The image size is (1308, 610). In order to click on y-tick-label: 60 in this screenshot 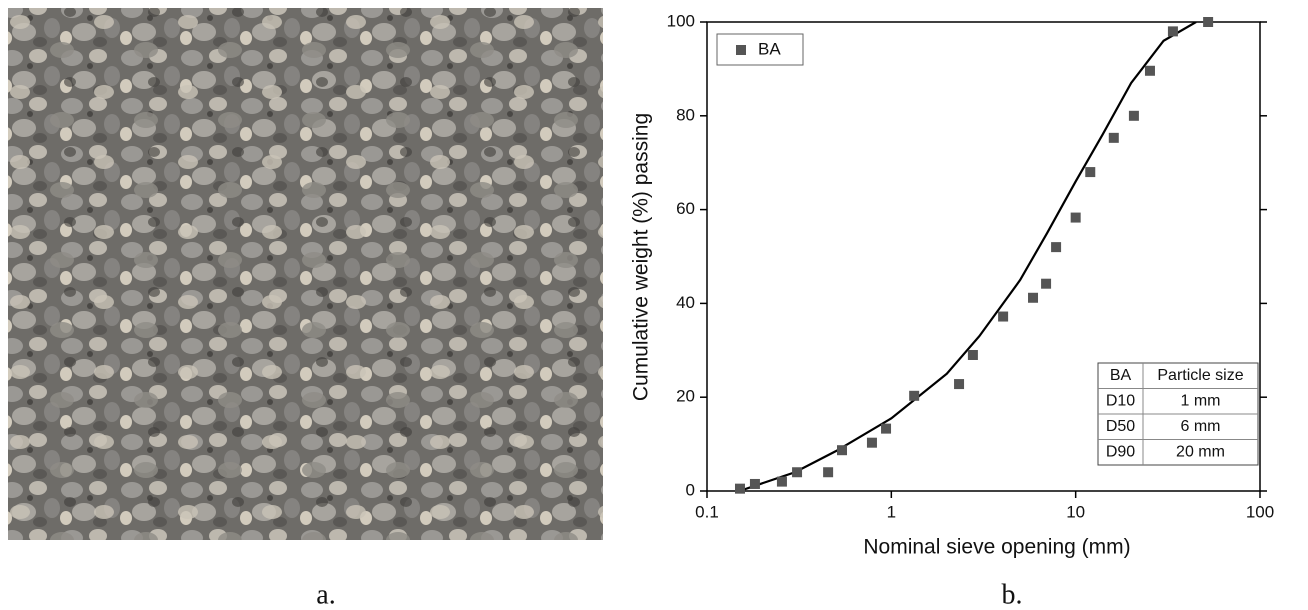, I will do `click(685, 208)`.